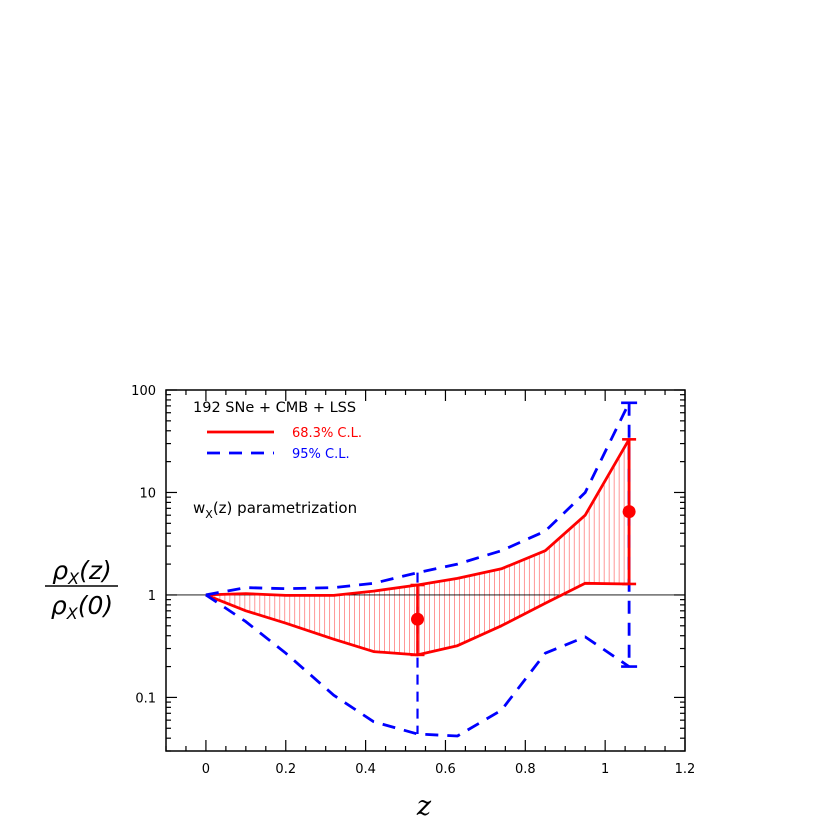 This screenshot has height=830, width=830. I want to click on y-tick-label: 10, so click(147, 493).